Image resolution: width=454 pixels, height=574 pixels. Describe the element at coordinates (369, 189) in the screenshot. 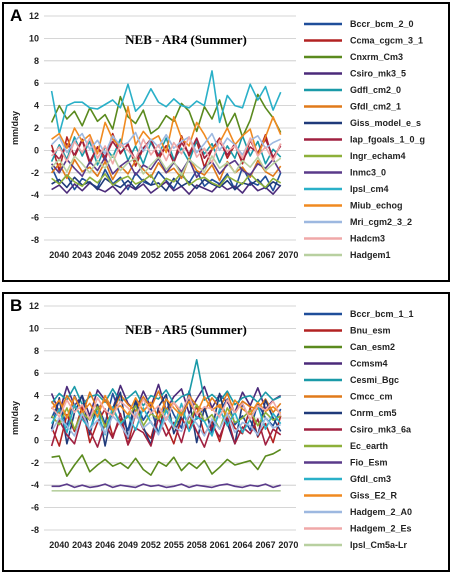

I see `legend-label: Ipsl_cm4` at that location.